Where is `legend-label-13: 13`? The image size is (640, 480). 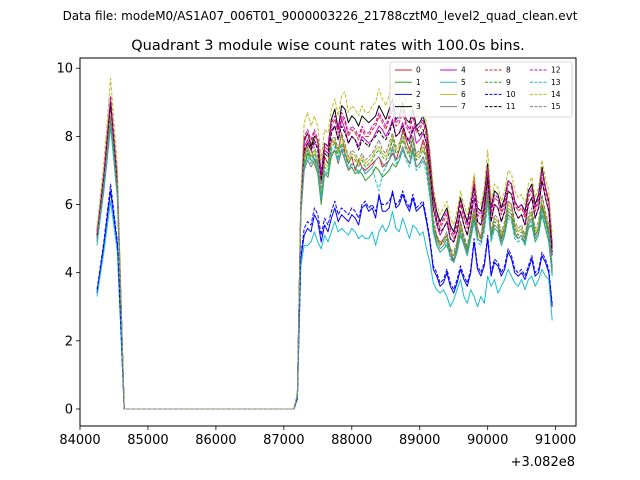 legend-label-13: 13 is located at coordinates (556, 82).